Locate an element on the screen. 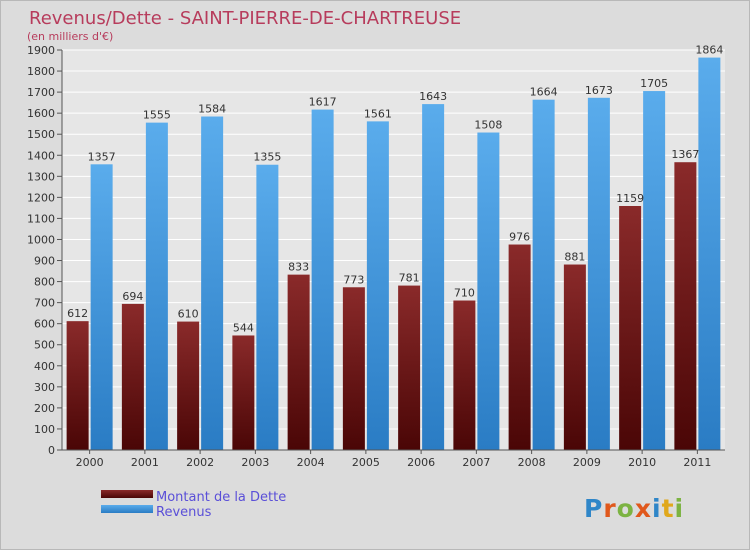  legend: Montant de la Dette Revenus is located at coordinates (193, 505).